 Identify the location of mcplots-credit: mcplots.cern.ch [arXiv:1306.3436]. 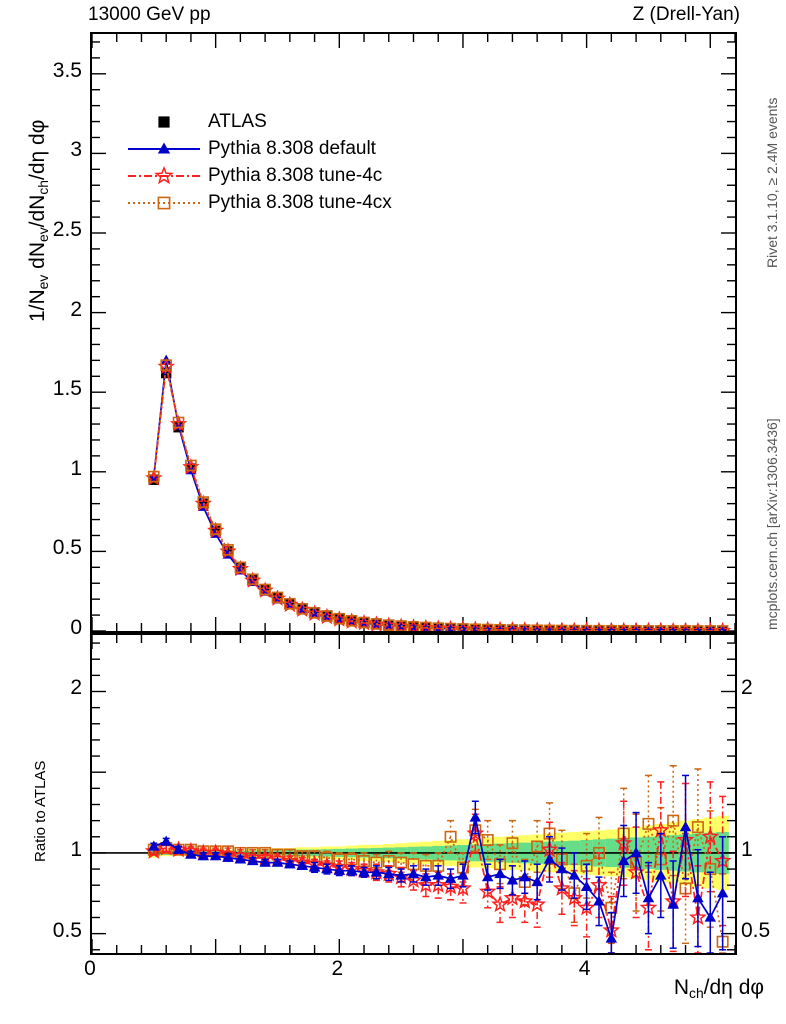
(772, 524).